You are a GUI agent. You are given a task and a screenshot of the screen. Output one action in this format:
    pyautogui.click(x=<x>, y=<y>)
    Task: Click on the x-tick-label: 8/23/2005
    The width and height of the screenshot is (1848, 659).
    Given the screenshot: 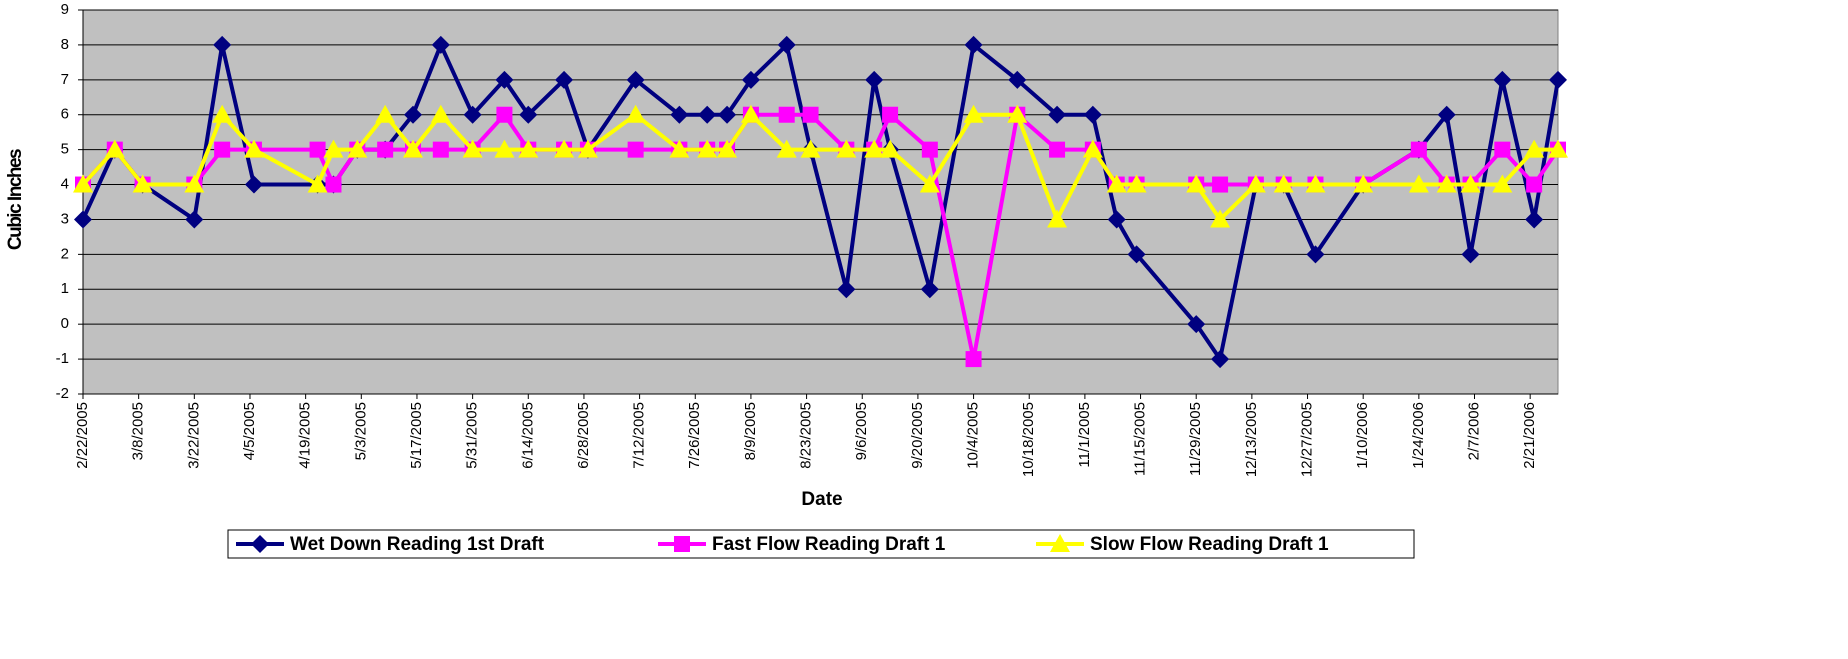 What is the action you would take?
    pyautogui.click(x=806, y=435)
    